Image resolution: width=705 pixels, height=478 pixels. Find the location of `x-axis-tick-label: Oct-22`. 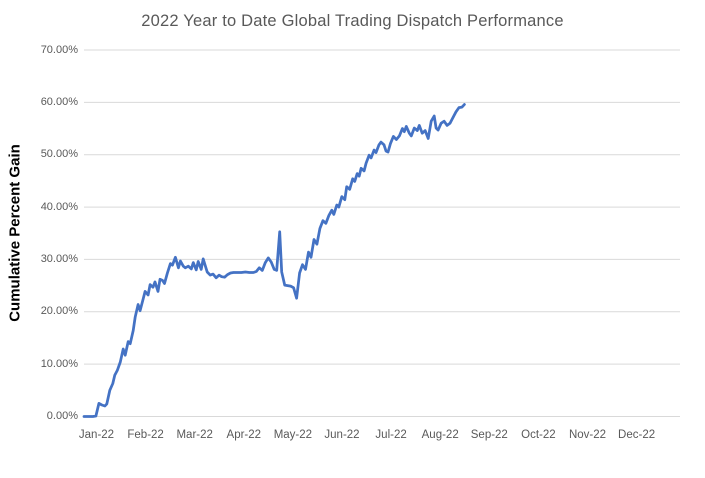

x-axis-tick-label: Oct-22 is located at coordinates (538, 435).